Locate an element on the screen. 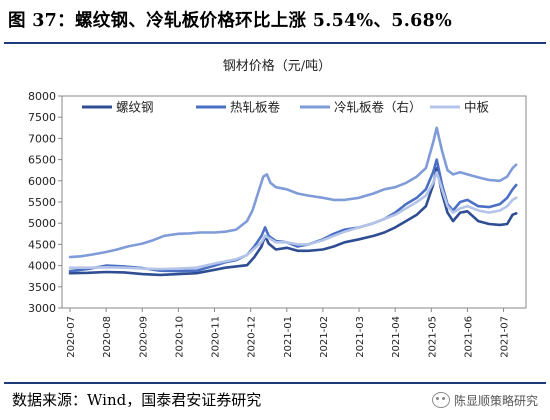  y-tick-label: 7500 is located at coordinates (42, 117).